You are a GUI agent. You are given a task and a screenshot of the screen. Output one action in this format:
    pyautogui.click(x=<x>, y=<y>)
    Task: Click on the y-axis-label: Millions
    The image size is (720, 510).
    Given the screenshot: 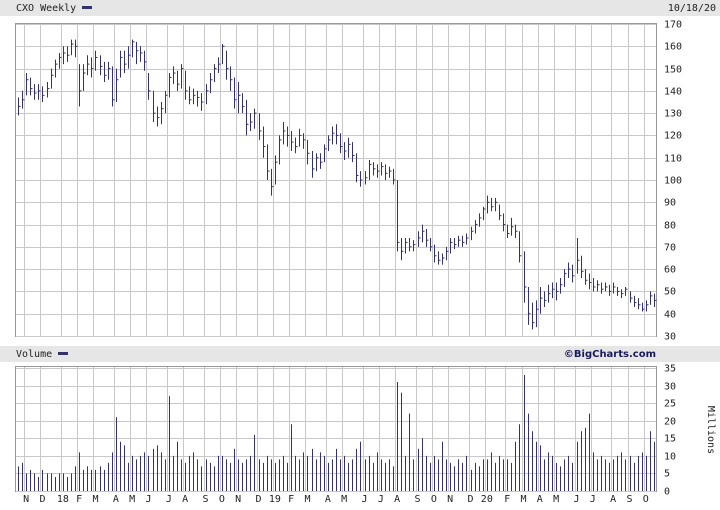 What is the action you would take?
    pyautogui.click(x=710, y=430)
    